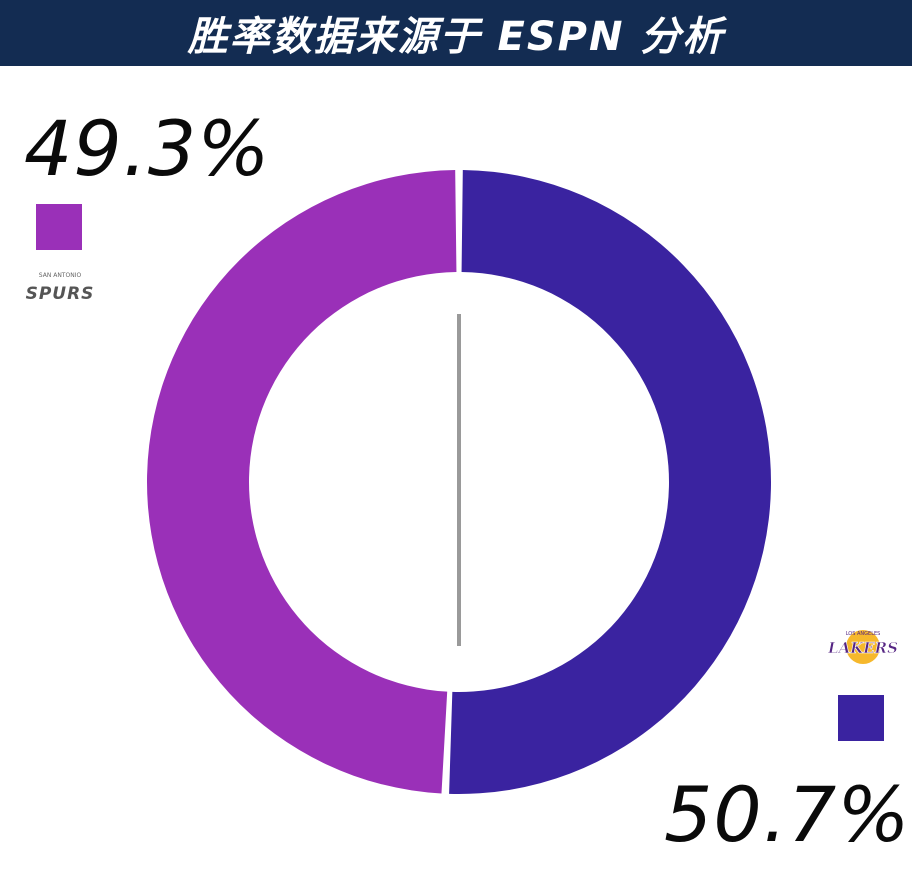  Describe the element at coordinates (147, 148) in the screenshot. I see `spurs-percentage-label: 49.3%` at that location.